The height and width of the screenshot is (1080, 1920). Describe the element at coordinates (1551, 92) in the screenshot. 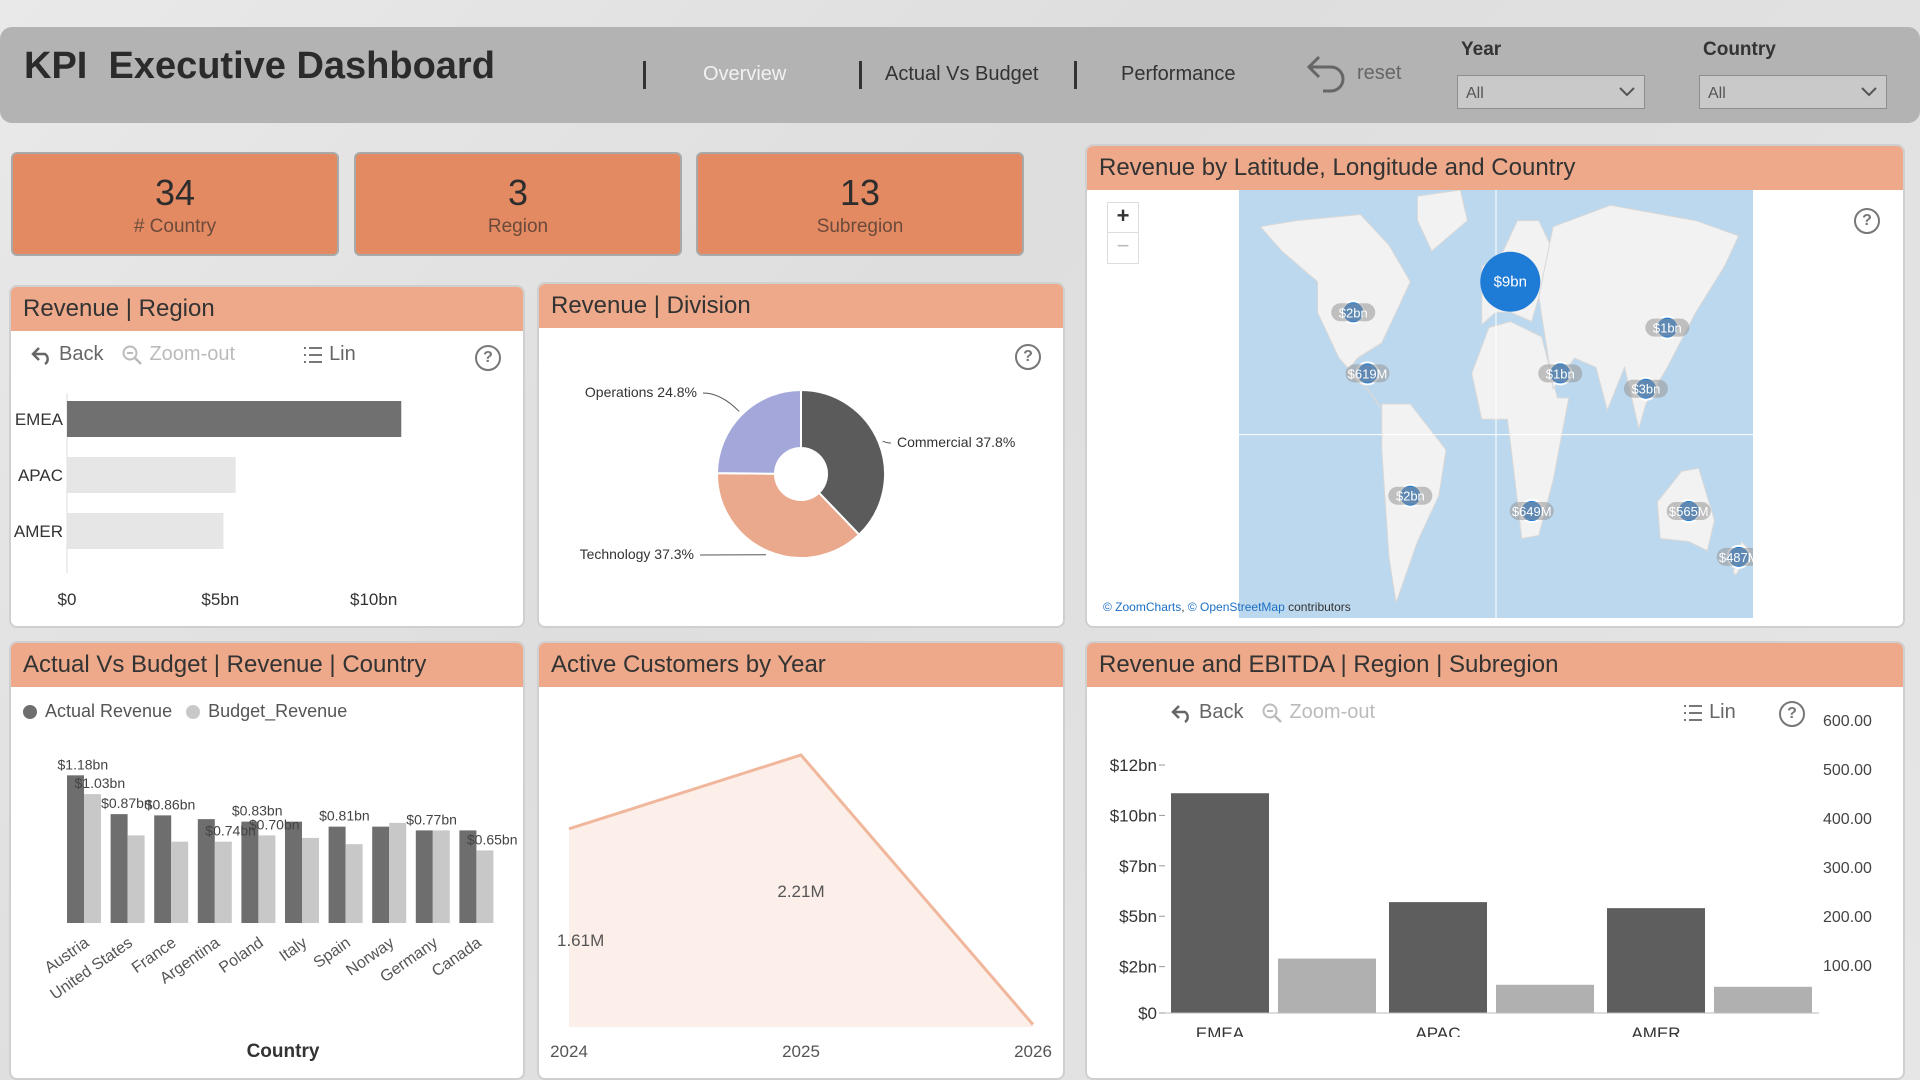

I see `year-slicer-dropdown: All` at that location.